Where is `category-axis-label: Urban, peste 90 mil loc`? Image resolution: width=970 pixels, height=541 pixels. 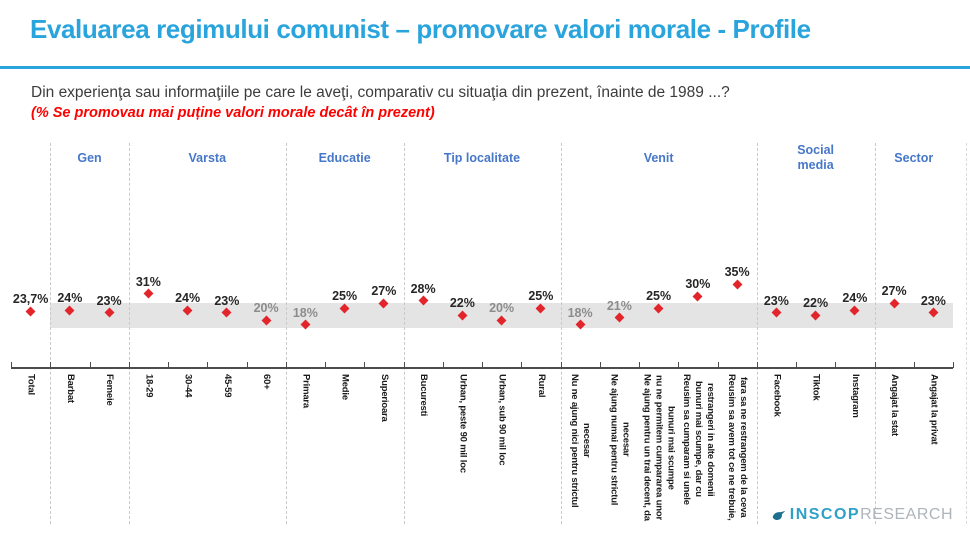
category-axis-label: Urban, peste 90 mil loc is located at coordinates (463, 423).